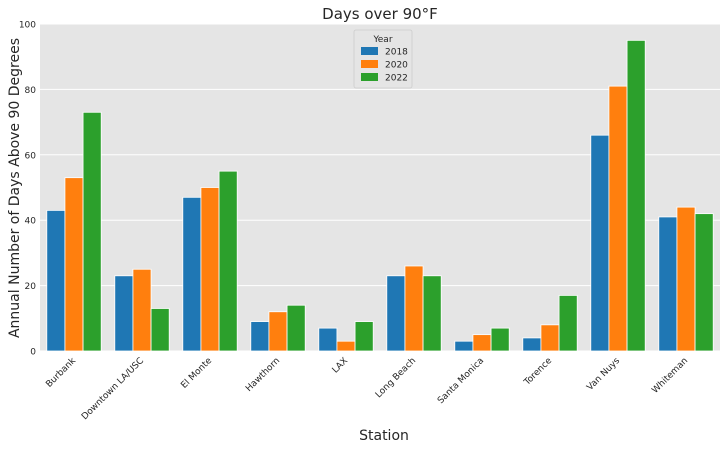 The width and height of the screenshot is (725, 453). I want to click on y-tick-label-40: 40, so click(31, 222).